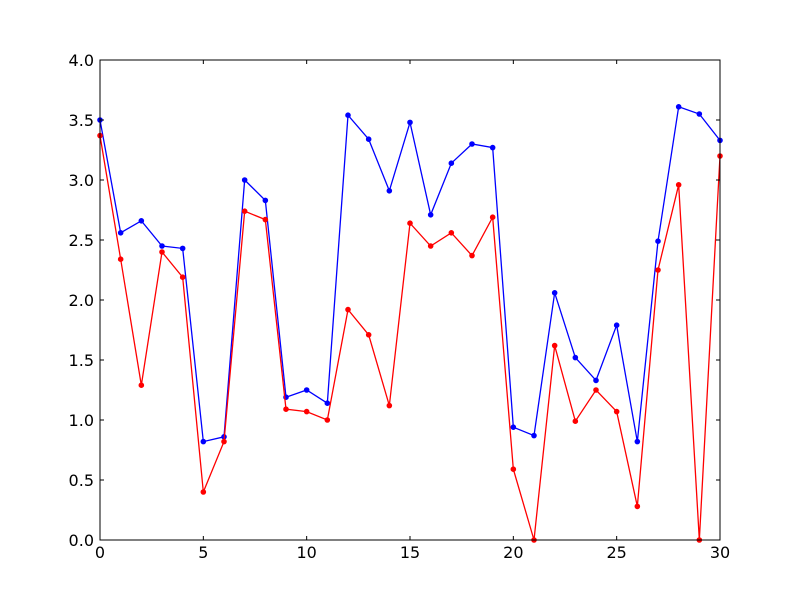 The height and width of the screenshot is (600, 800). I want to click on y-tick-label: 3.5, so click(81, 120).